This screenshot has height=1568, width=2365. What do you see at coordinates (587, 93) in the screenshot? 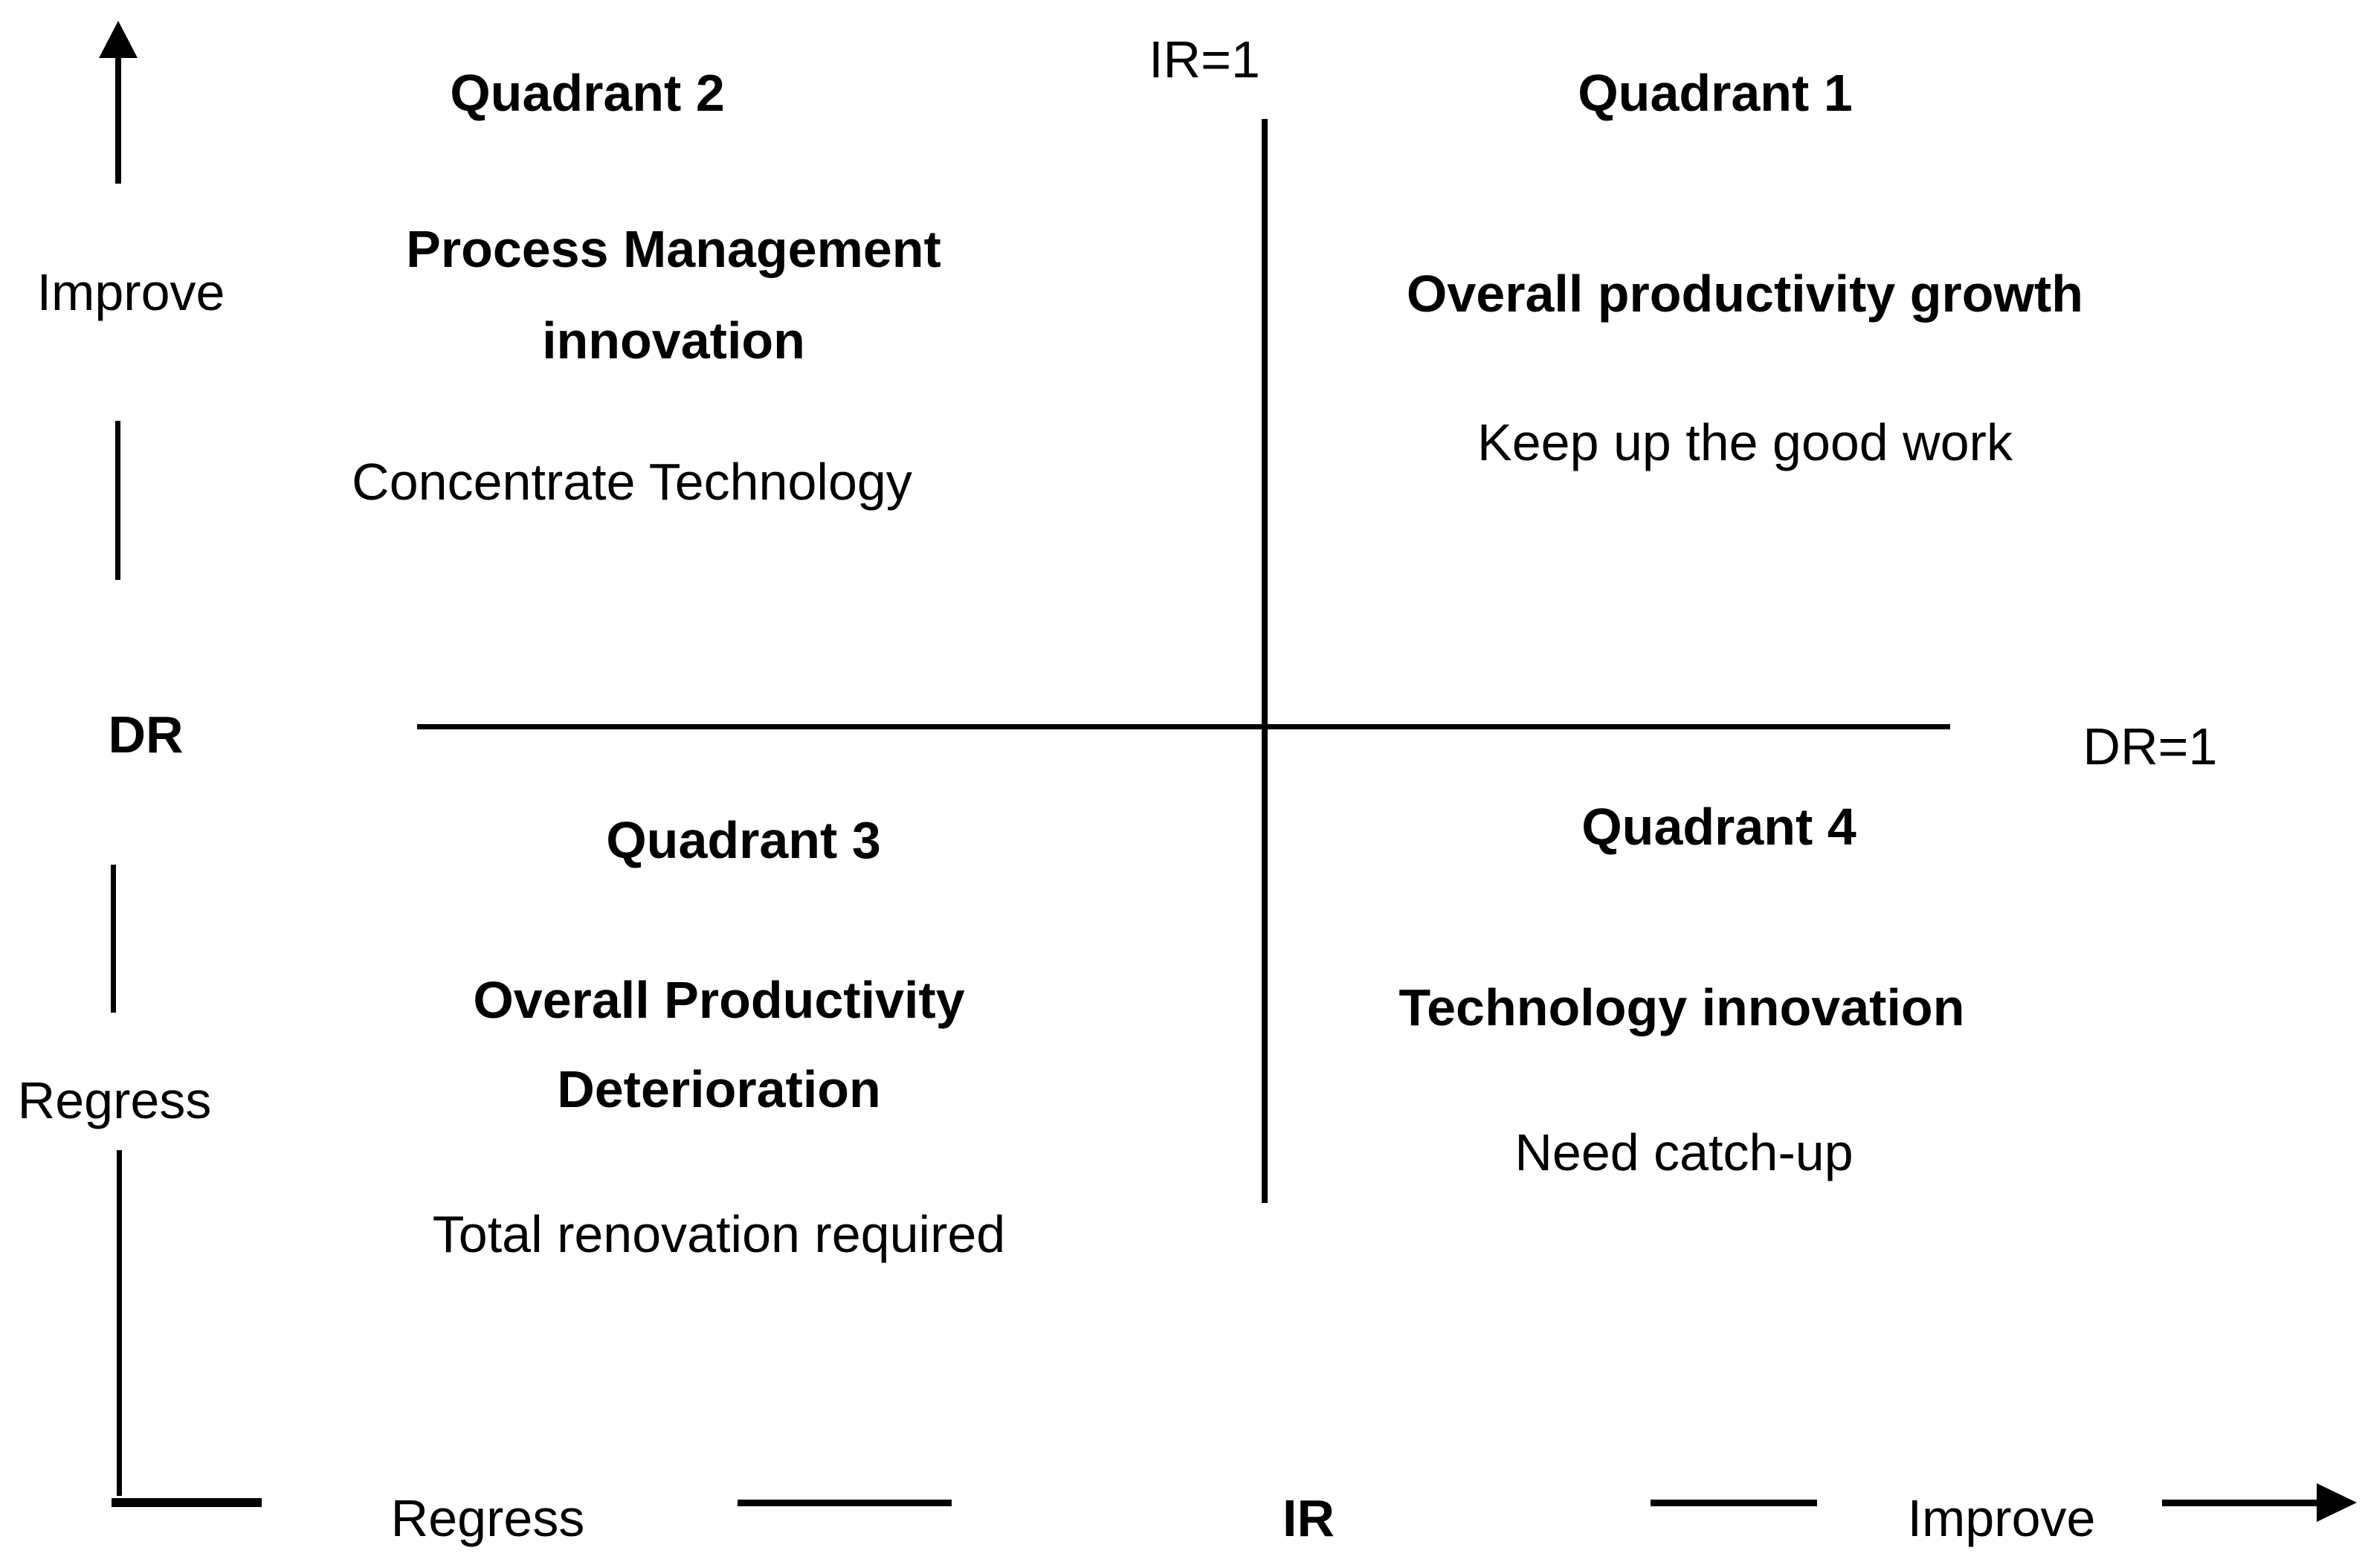
I see `quadrant2-title: Quadrant 2` at bounding box center [587, 93].